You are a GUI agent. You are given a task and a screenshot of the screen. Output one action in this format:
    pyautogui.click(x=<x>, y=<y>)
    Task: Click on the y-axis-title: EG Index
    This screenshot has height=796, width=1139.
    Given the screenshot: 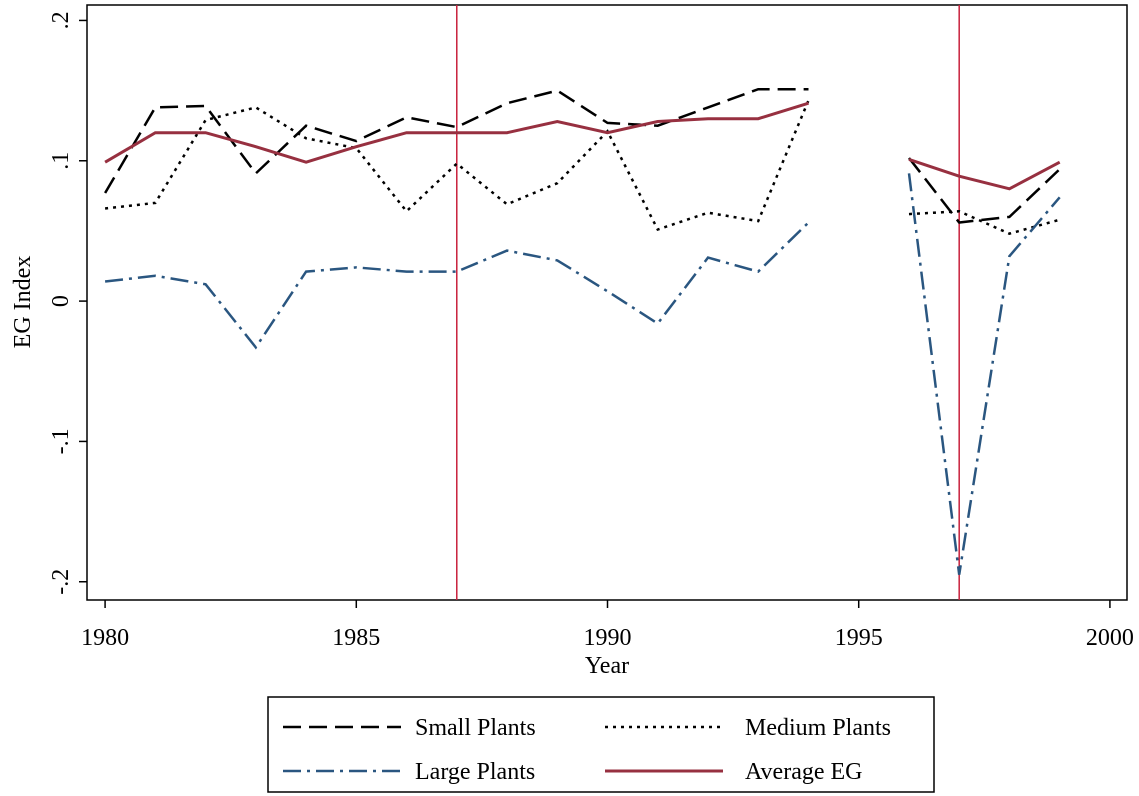 What is the action you would take?
    pyautogui.click(x=23, y=302)
    